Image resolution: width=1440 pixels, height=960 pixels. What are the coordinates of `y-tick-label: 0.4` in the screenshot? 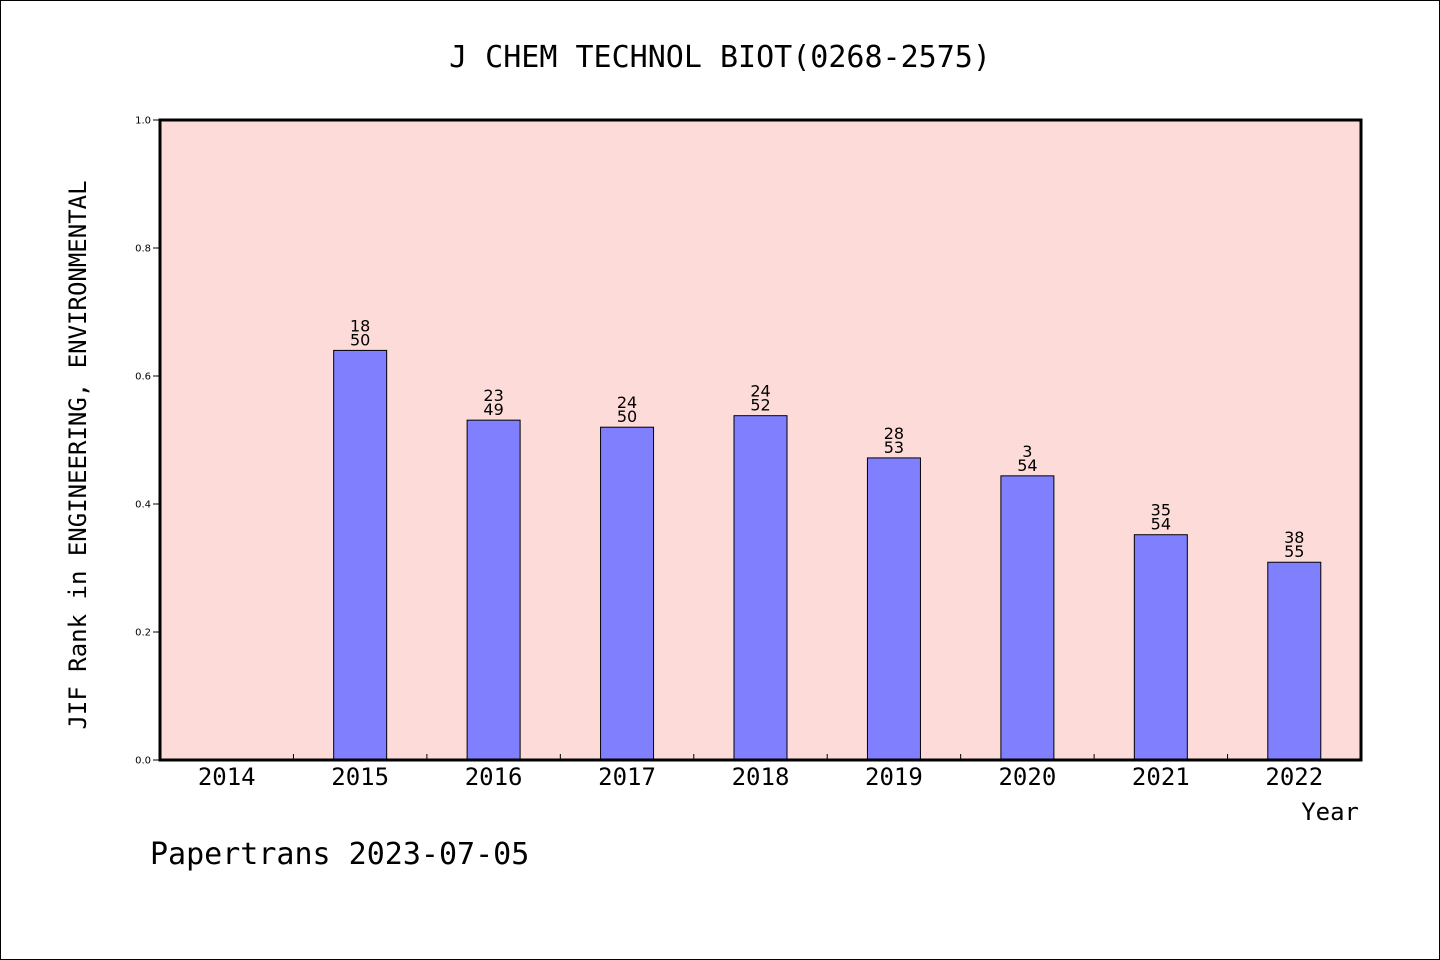 It's located at (143, 505).